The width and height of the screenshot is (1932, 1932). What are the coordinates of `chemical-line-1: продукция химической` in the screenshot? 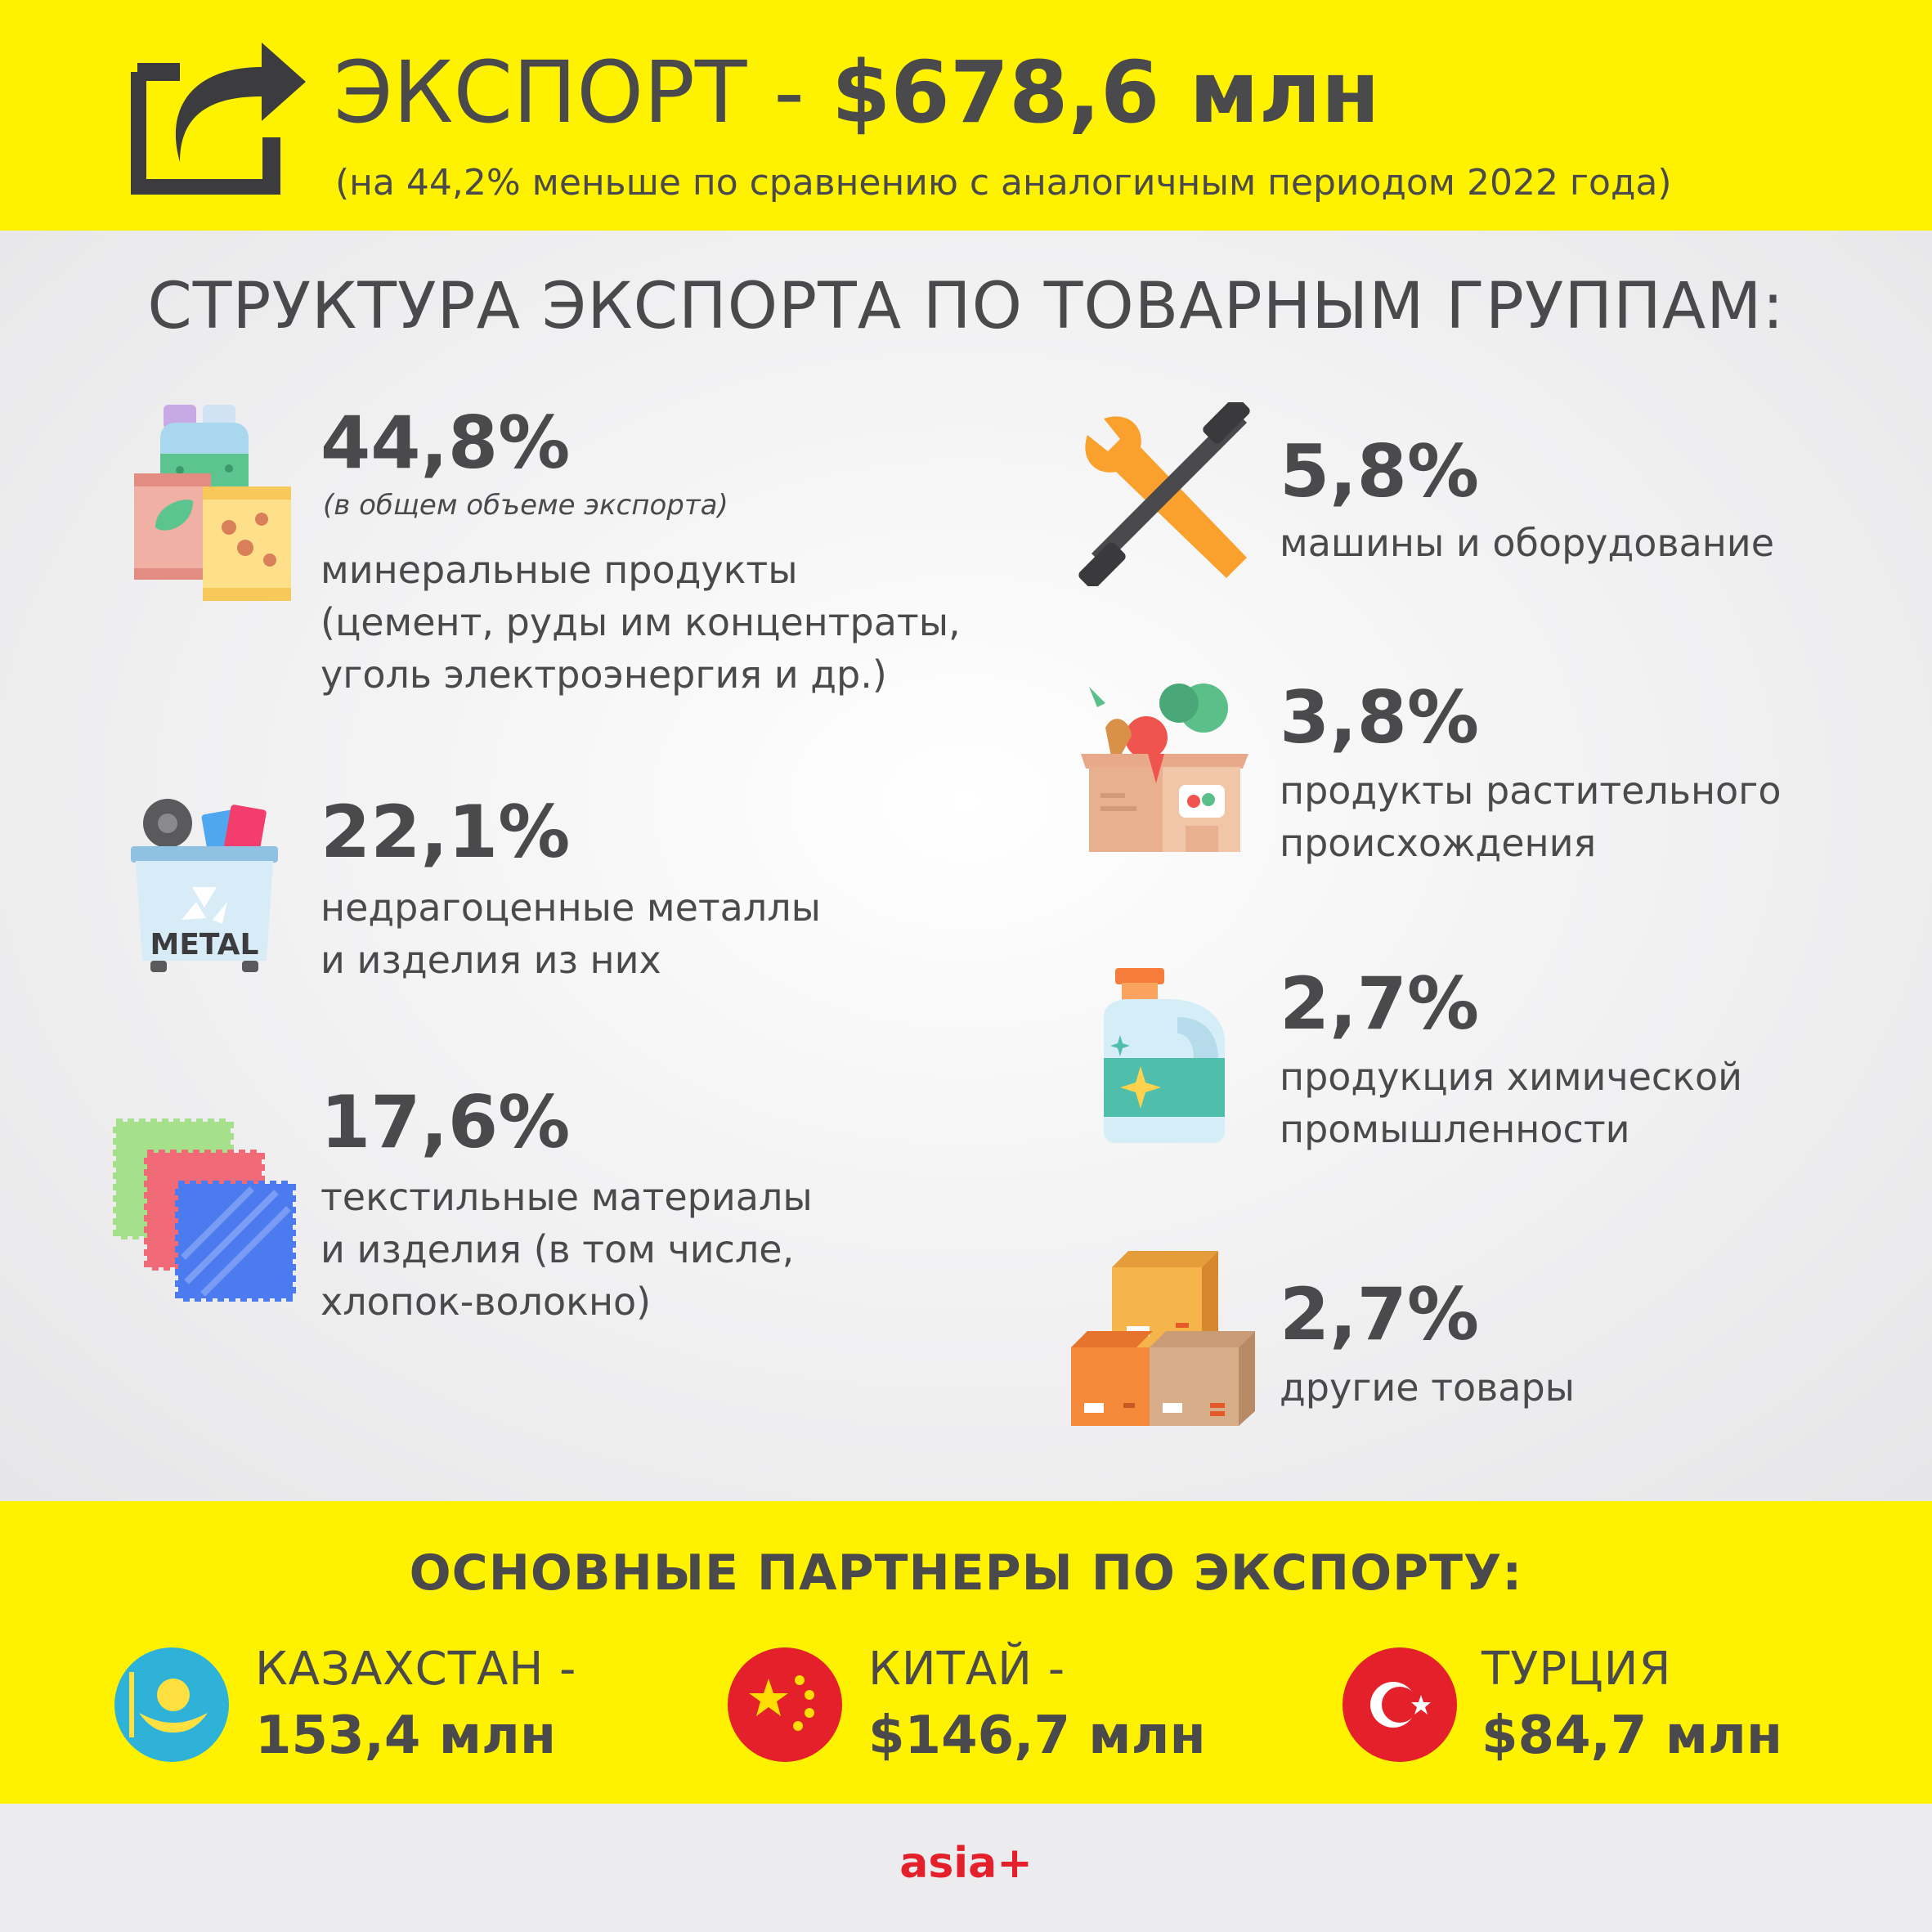 It's located at (1511, 1077).